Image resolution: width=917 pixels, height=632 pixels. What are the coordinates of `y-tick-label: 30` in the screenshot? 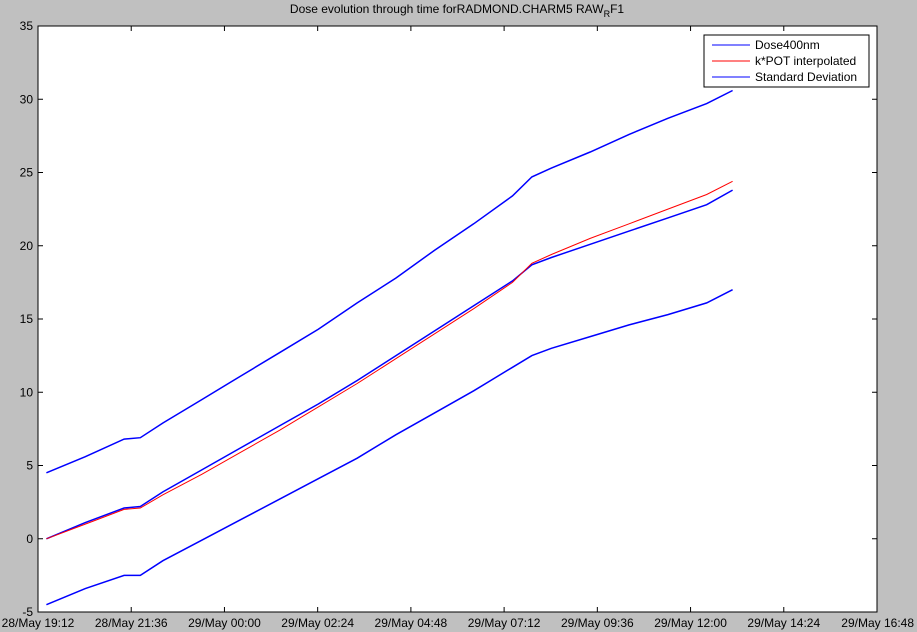 It's located at (27, 99).